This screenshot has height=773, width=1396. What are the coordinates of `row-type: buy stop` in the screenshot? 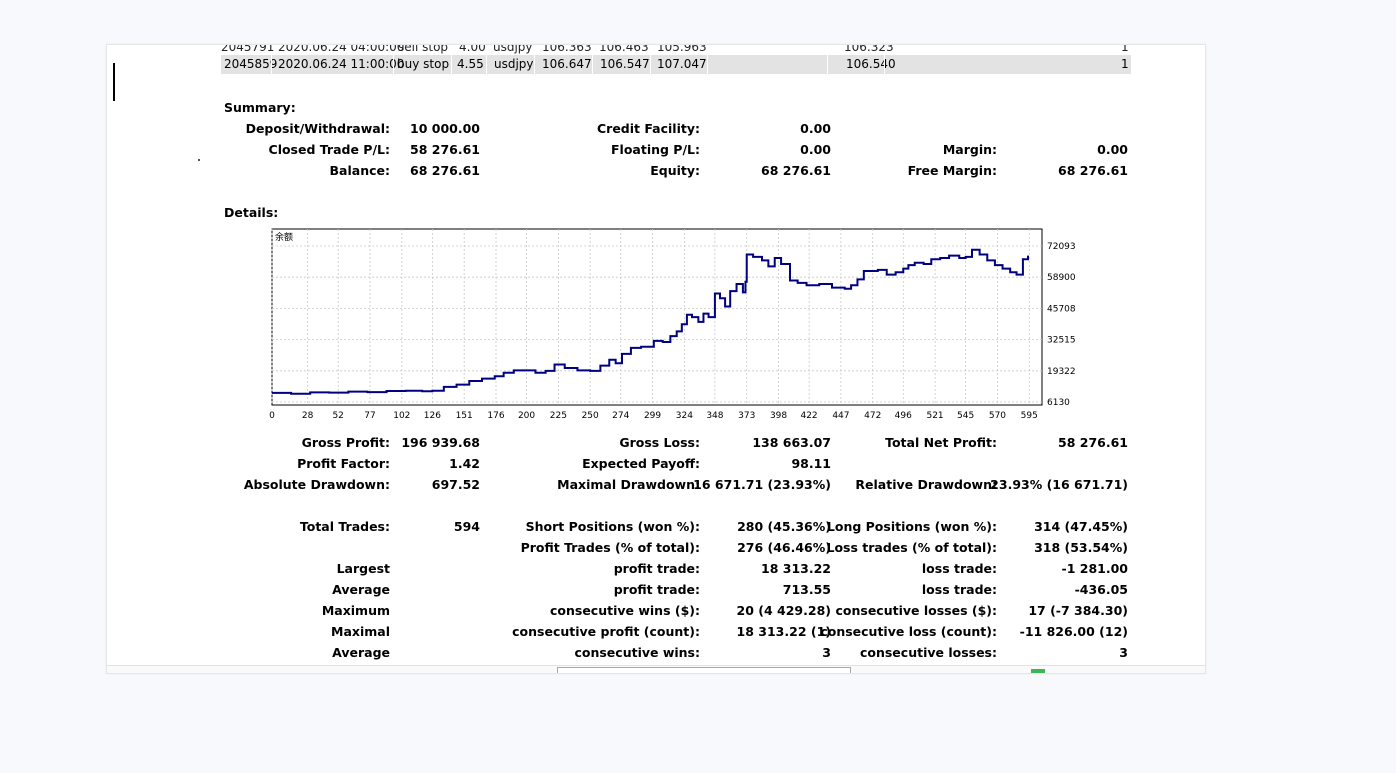 It's located at (423, 64).